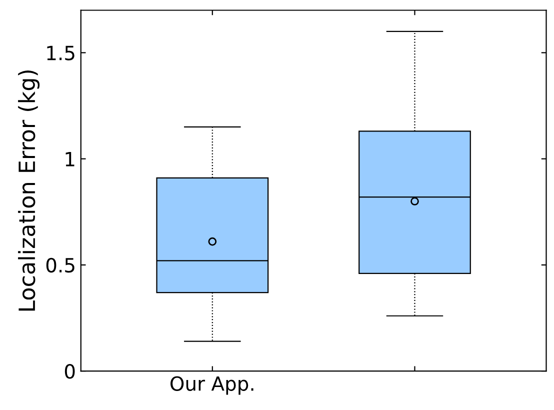 This screenshot has width=554, height=410. Describe the element at coordinates (29, 190) in the screenshot. I see `y-axis-title: Localization Error (kg)` at that location.